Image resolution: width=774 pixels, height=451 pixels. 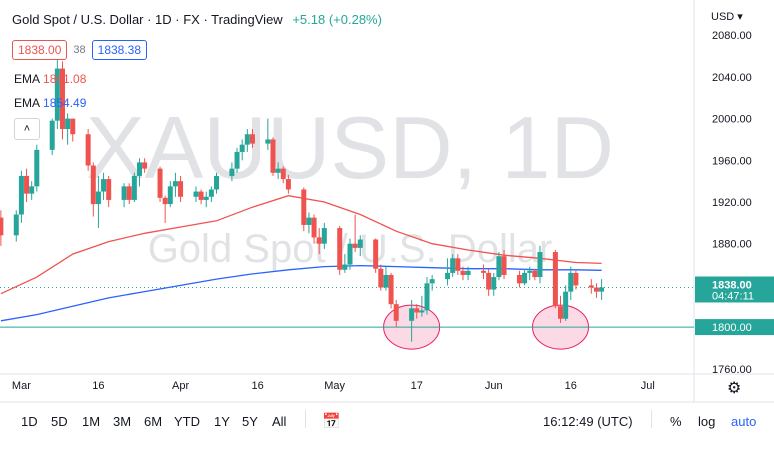 What do you see at coordinates (732, 370) in the screenshot?
I see `y-tick-label: 1760.00` at bounding box center [732, 370].